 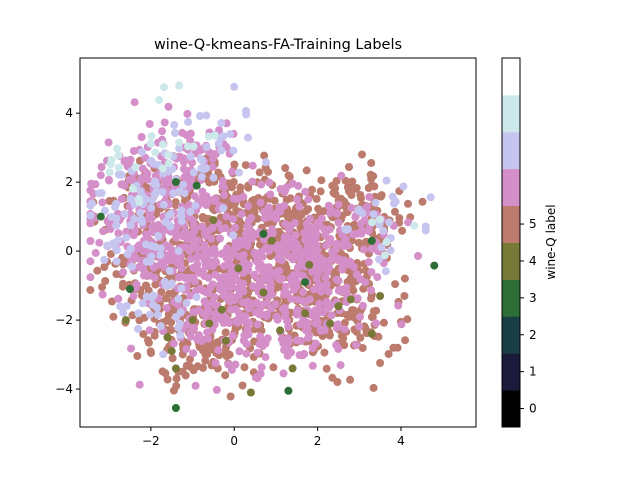 I want to click on y-tick-label: 0, so click(x=69, y=251).